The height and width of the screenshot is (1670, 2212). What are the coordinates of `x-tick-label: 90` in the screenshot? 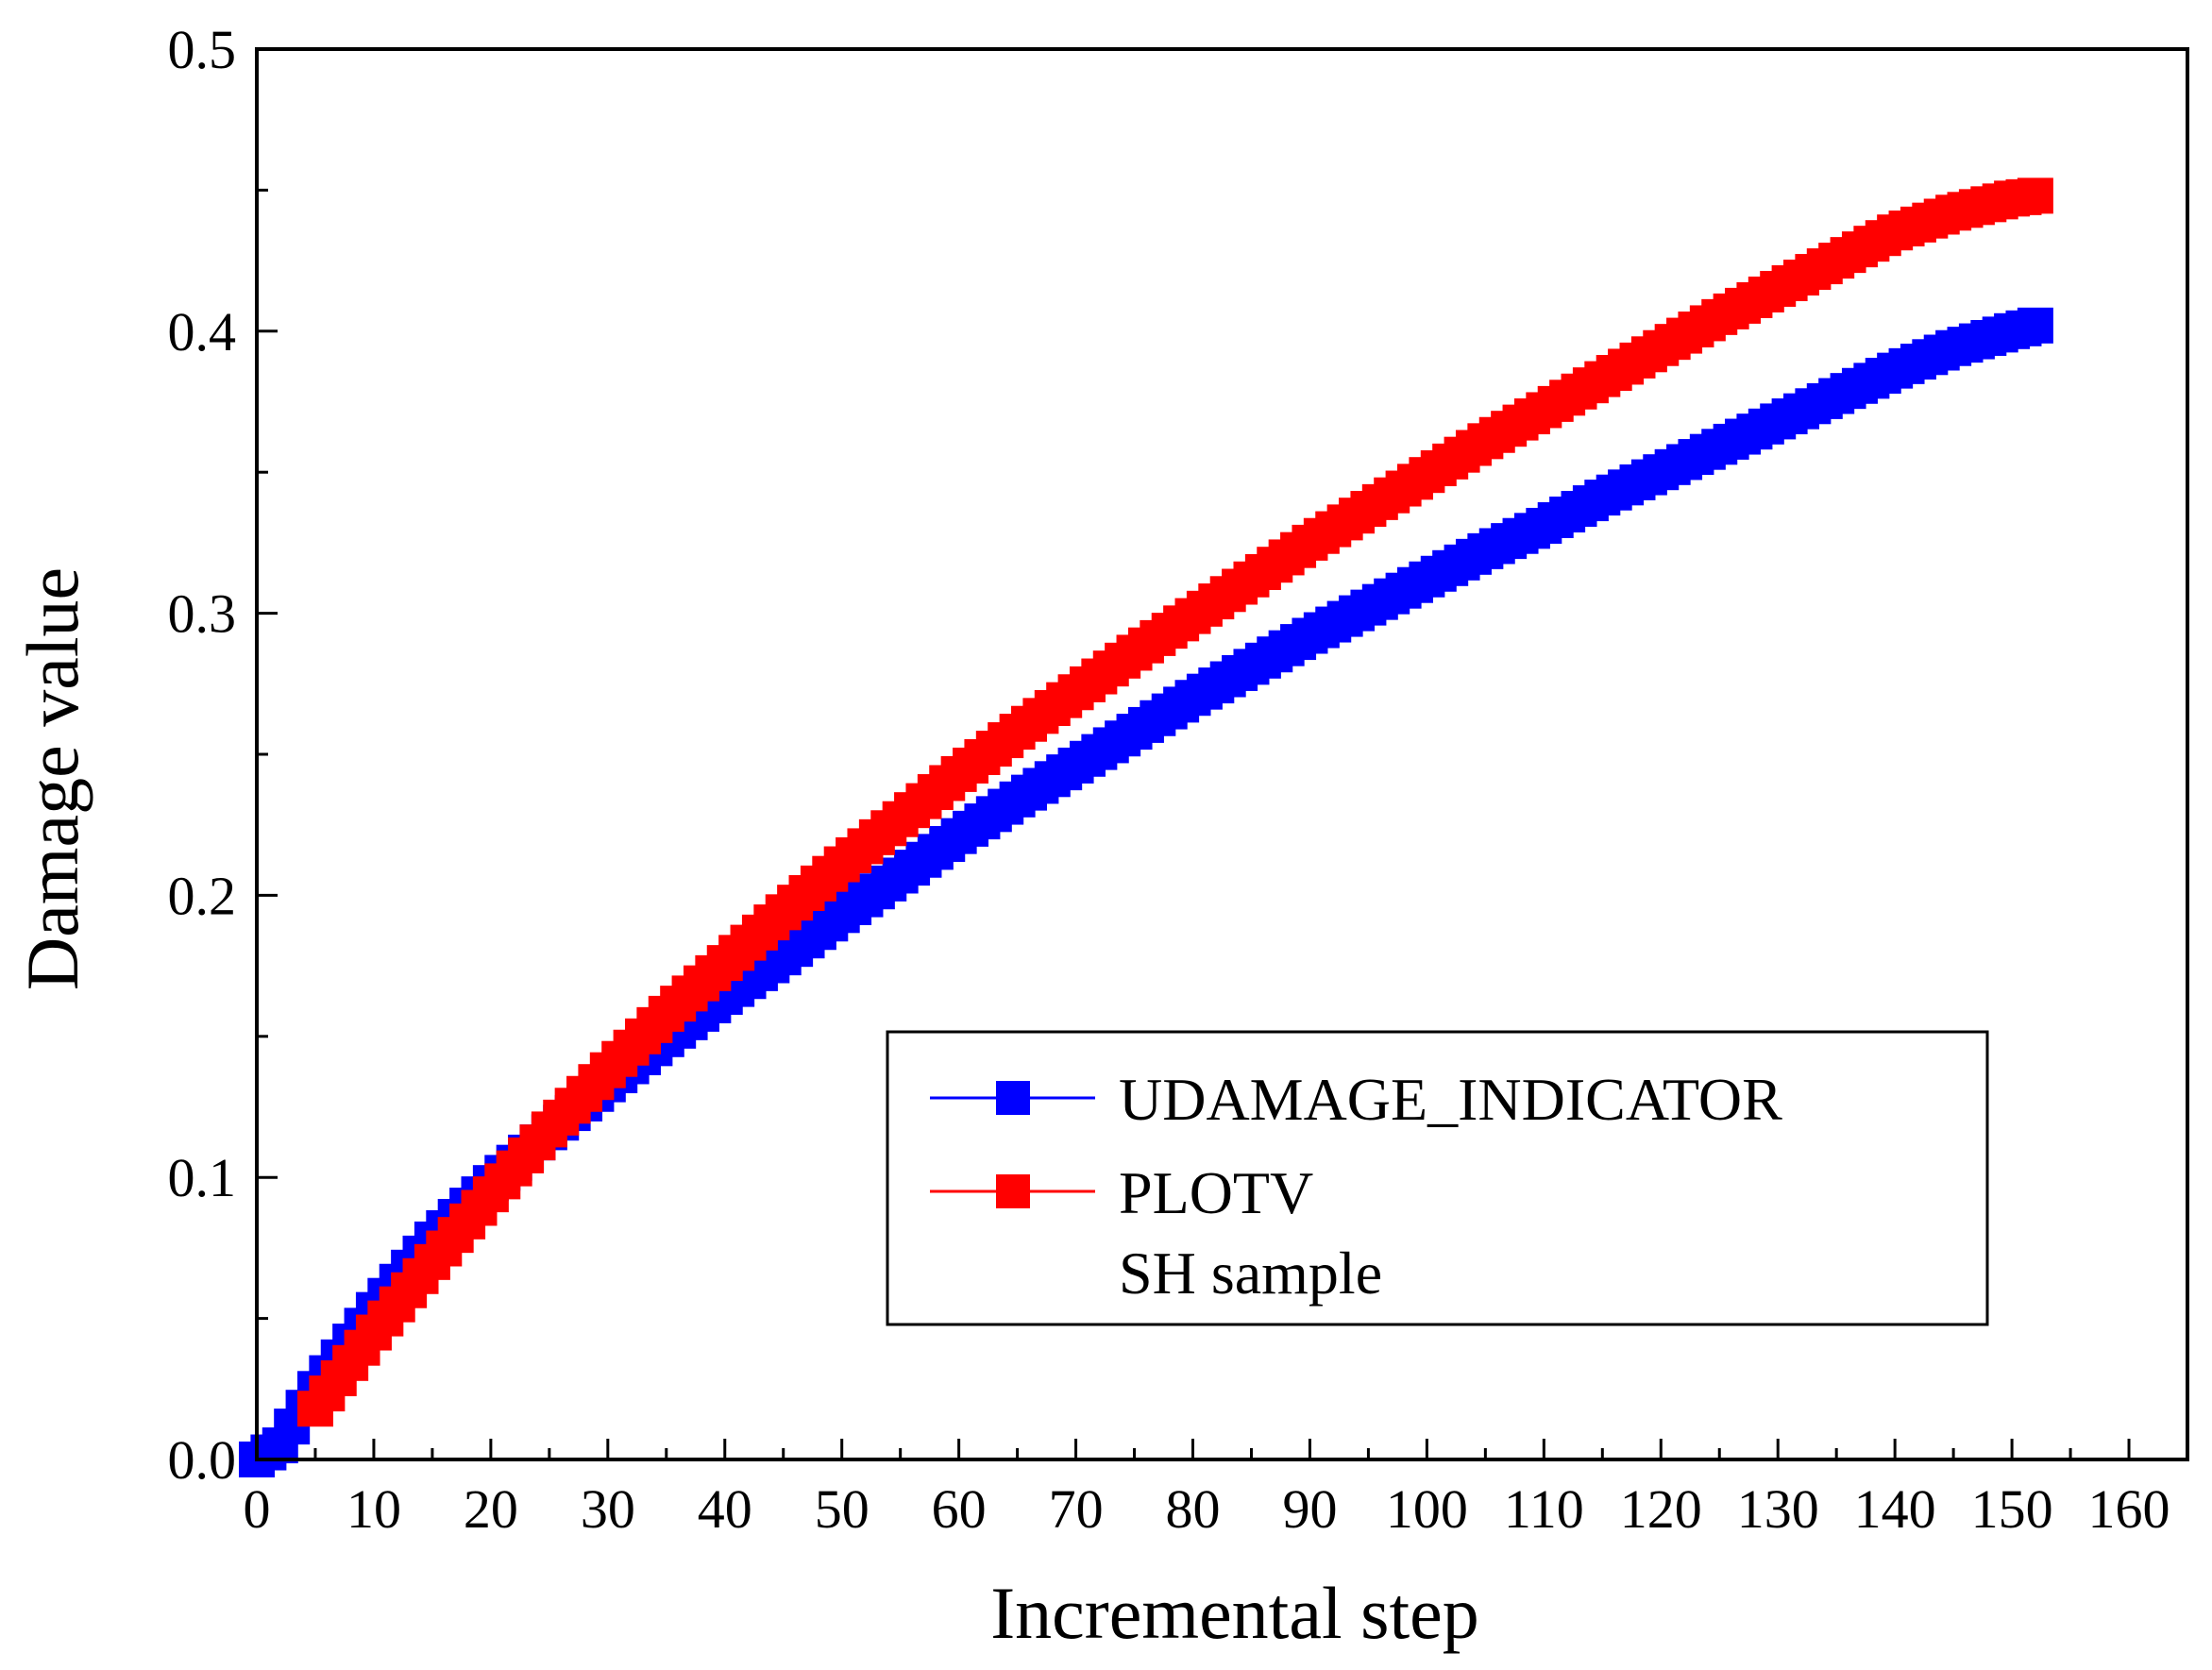 It's located at (1309, 1509).